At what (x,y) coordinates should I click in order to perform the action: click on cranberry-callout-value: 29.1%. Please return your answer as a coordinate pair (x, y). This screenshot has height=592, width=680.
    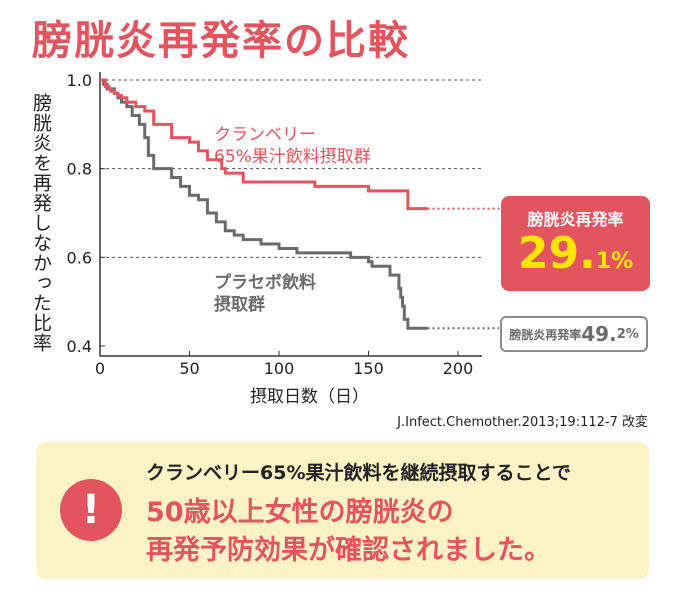
    Looking at the image, I should click on (575, 253).